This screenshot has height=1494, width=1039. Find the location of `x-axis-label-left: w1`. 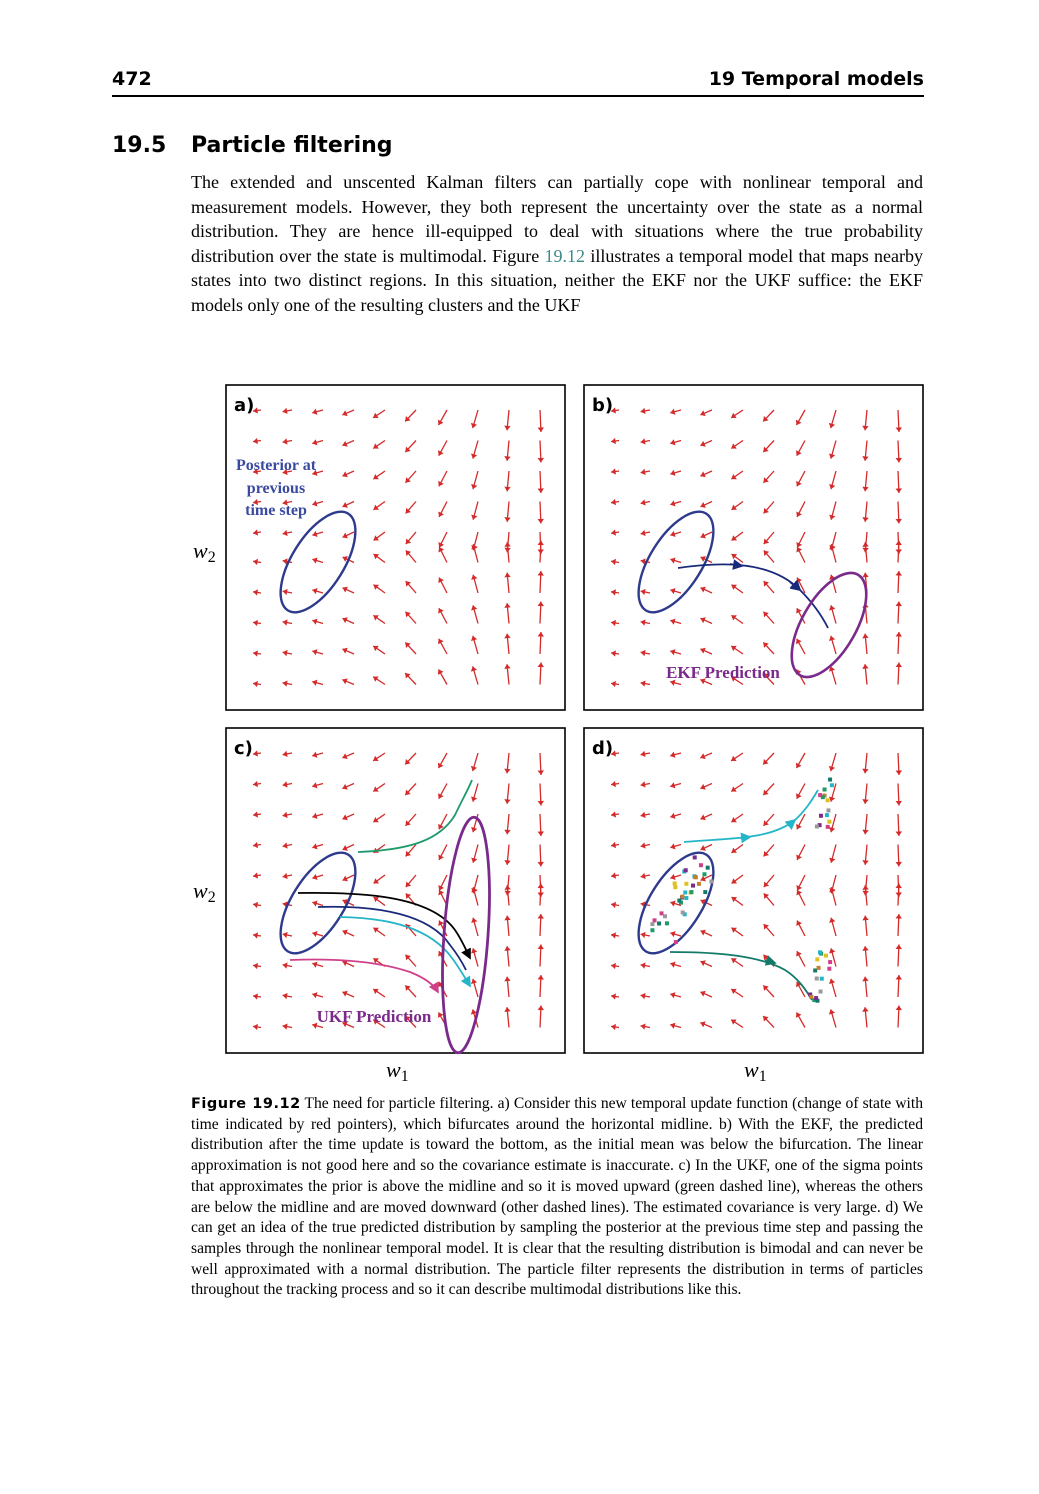

x-axis-label-left: w1 is located at coordinates (397, 1071).